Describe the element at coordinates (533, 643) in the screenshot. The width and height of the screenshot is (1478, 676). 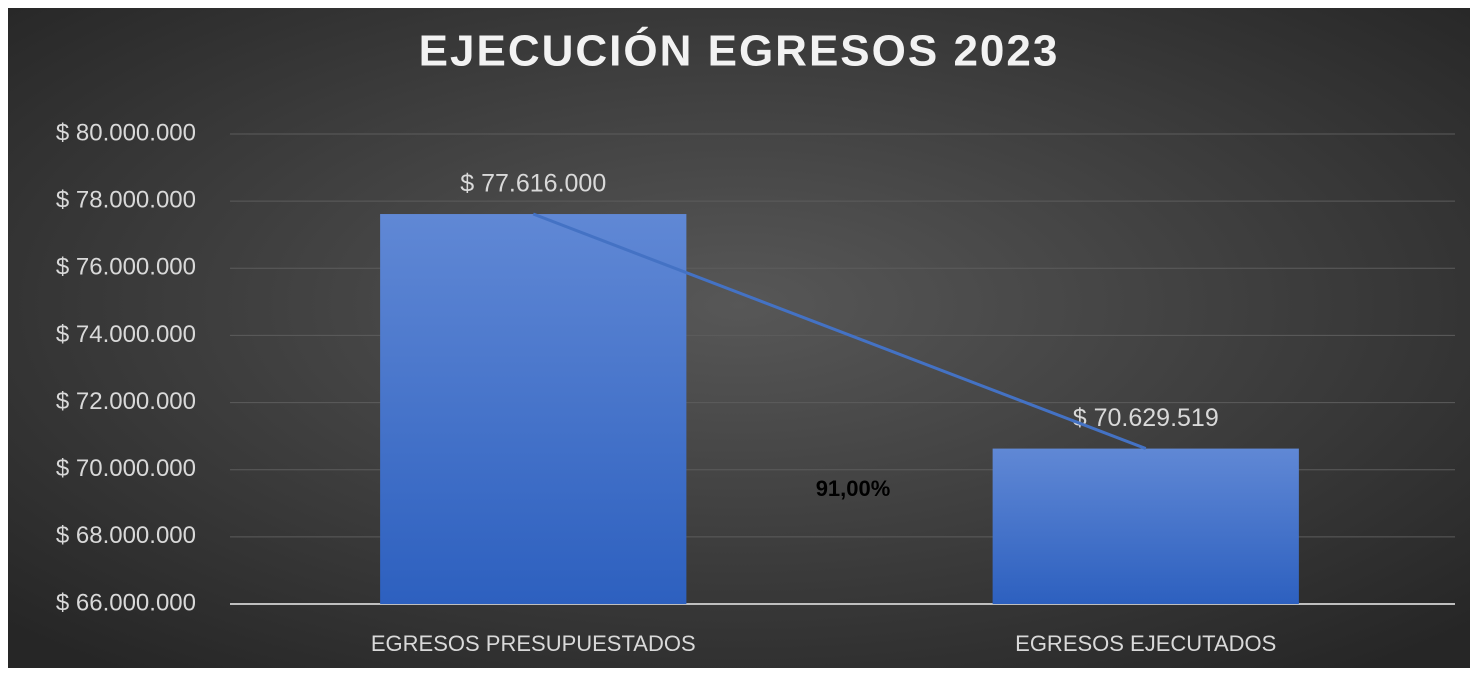
I see `x-tick-label: EGRESOS PRESUPUESTADOS` at that location.